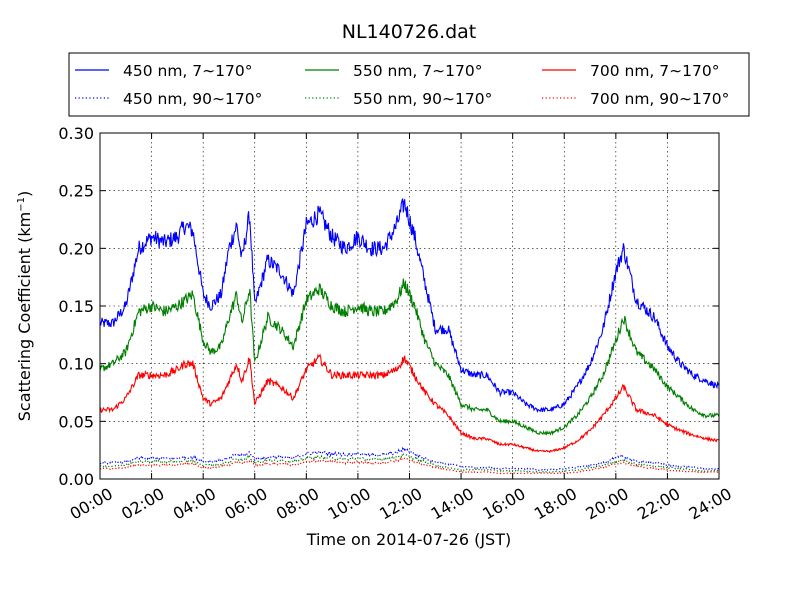  Describe the element at coordinates (24, 194) in the screenshot. I see `y-axis-label-close: )` at that location.